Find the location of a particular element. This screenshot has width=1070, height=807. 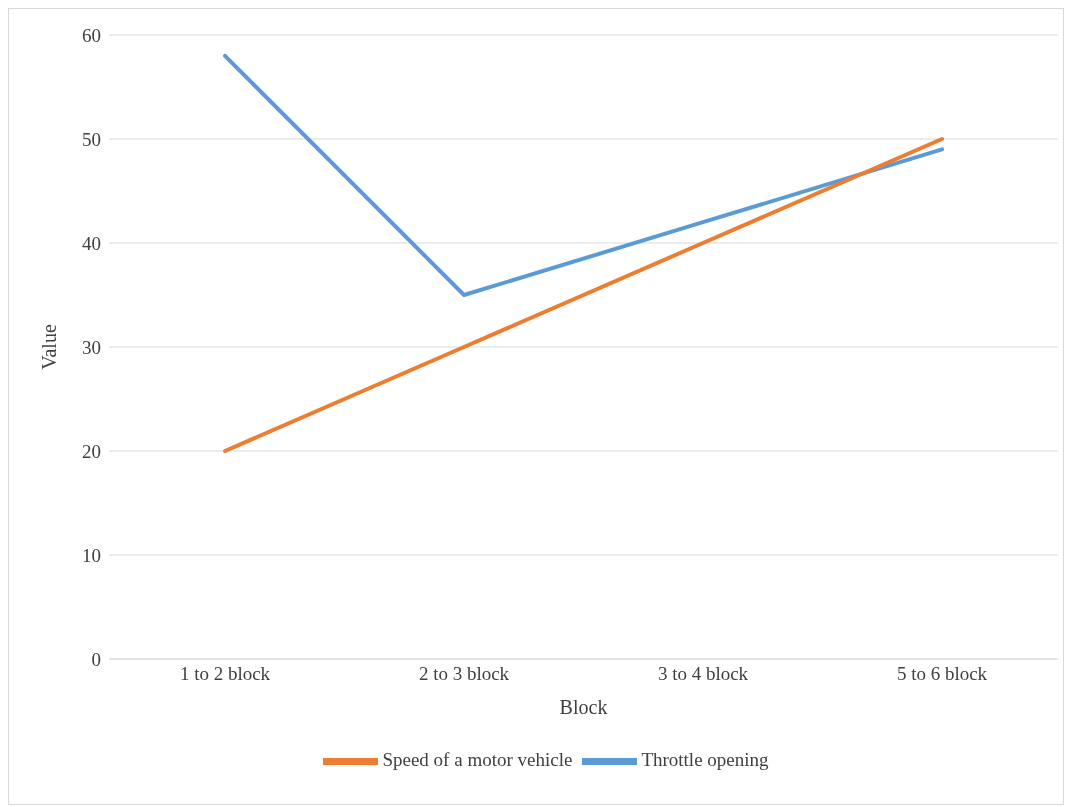

y-tick-label: 40 is located at coordinates (91, 243).